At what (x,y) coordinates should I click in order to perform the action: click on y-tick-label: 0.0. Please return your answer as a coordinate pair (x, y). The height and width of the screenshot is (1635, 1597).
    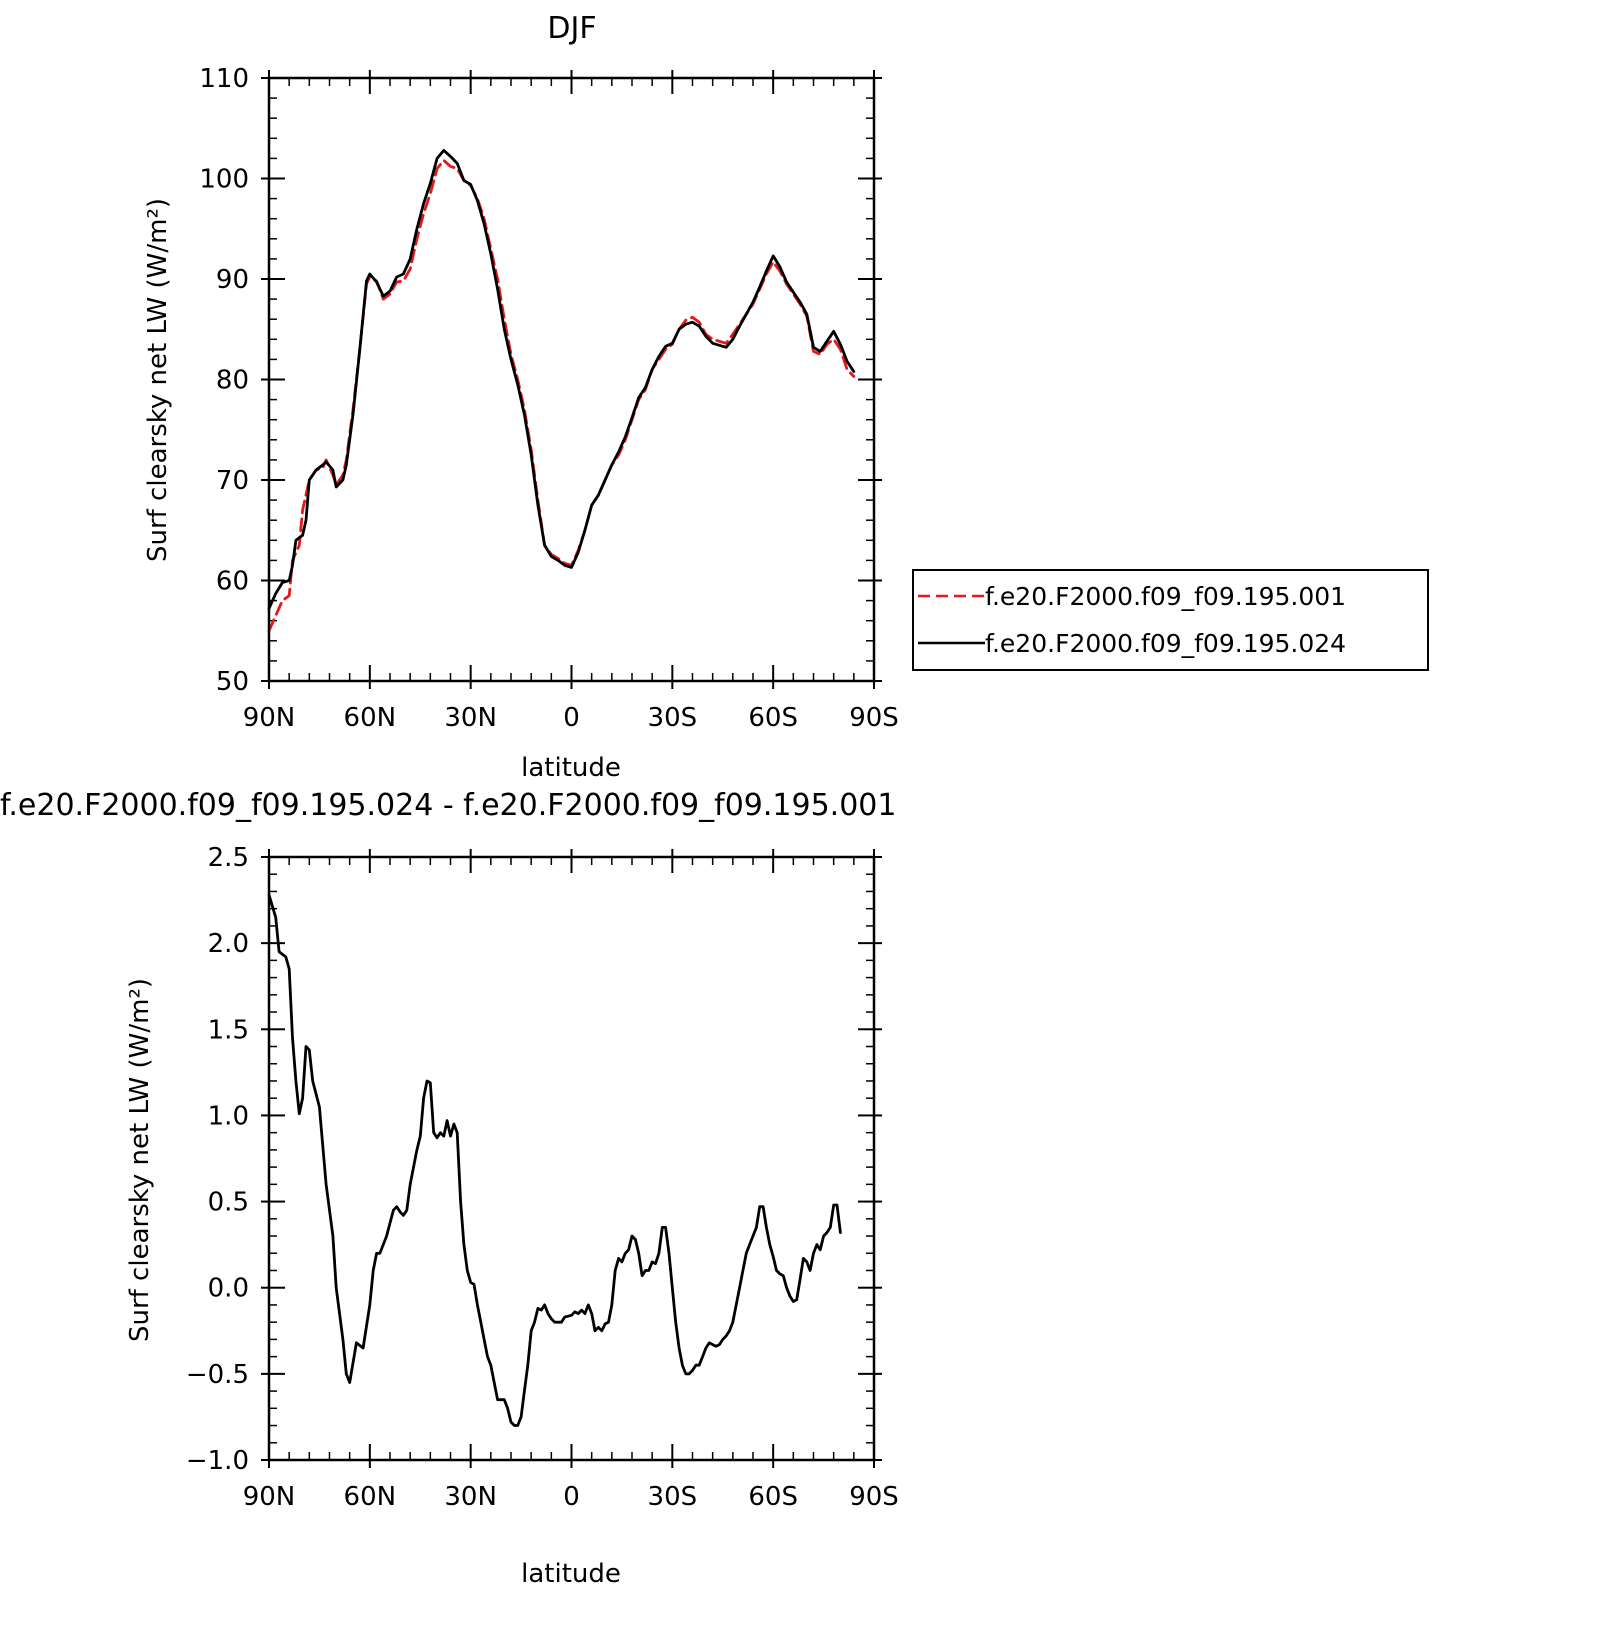
    Looking at the image, I should click on (228, 1289).